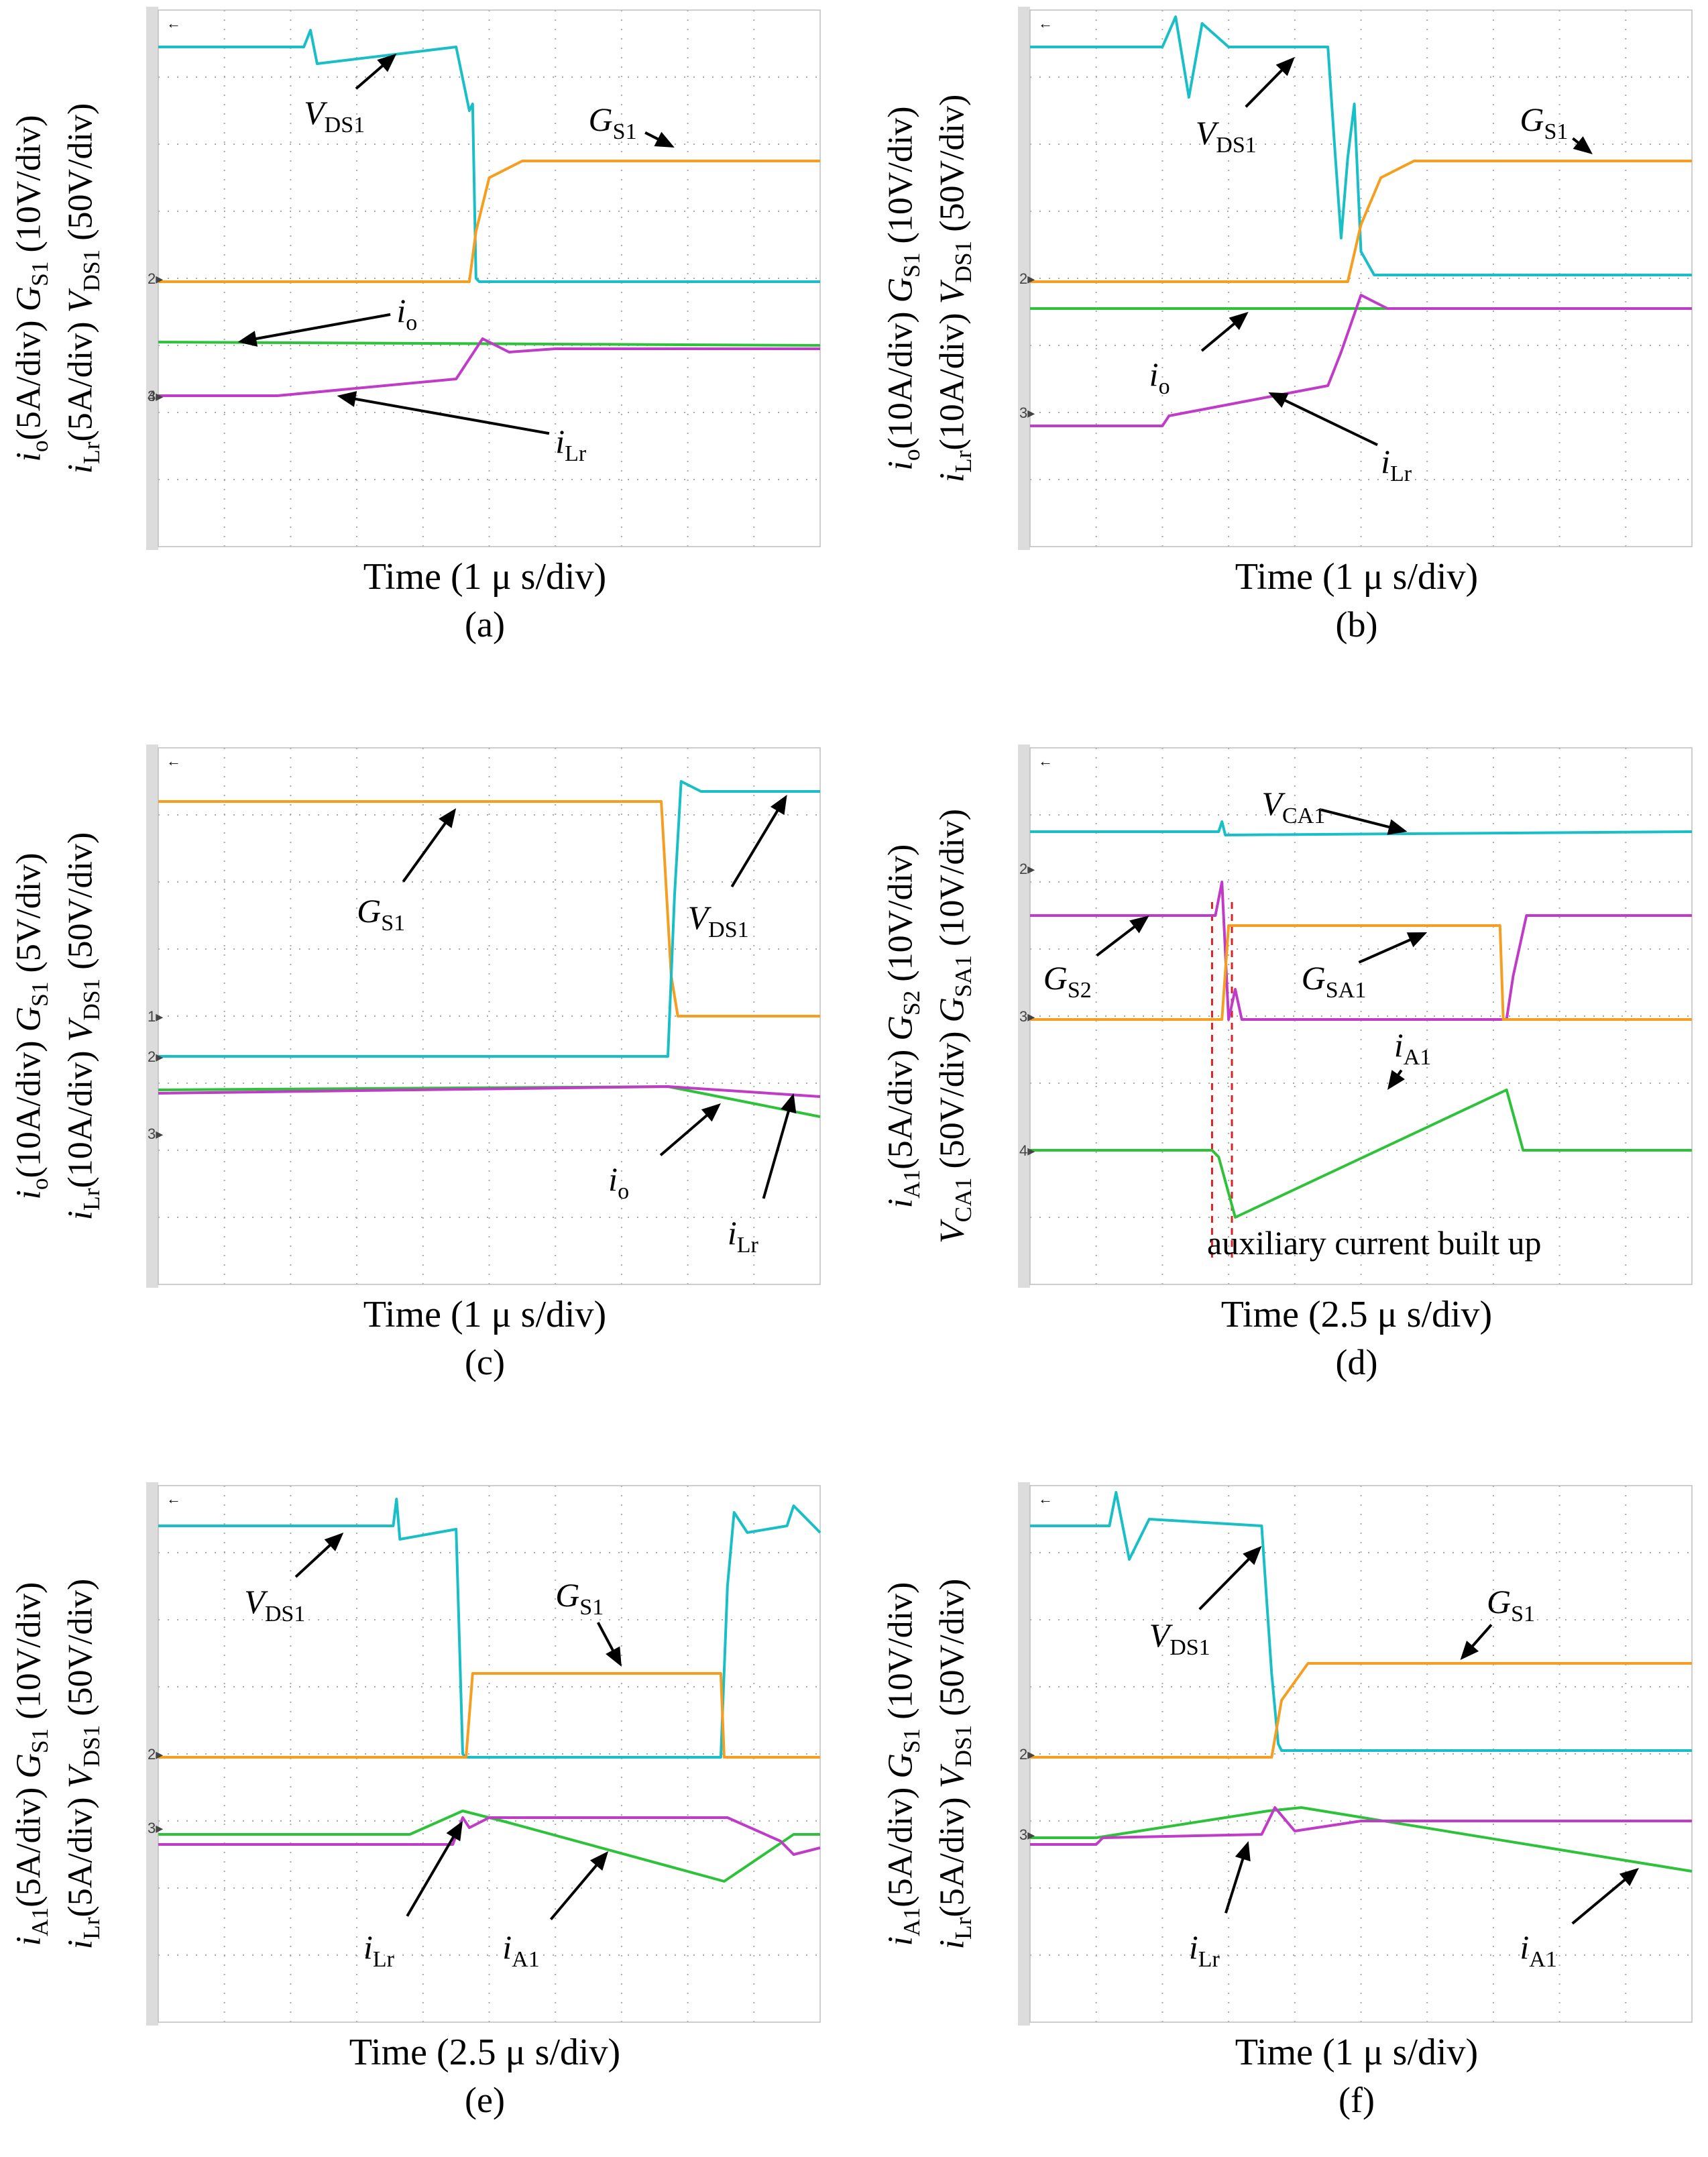 The image size is (1708, 2157). I want to click on panel-tag: (d), so click(1357, 1362).